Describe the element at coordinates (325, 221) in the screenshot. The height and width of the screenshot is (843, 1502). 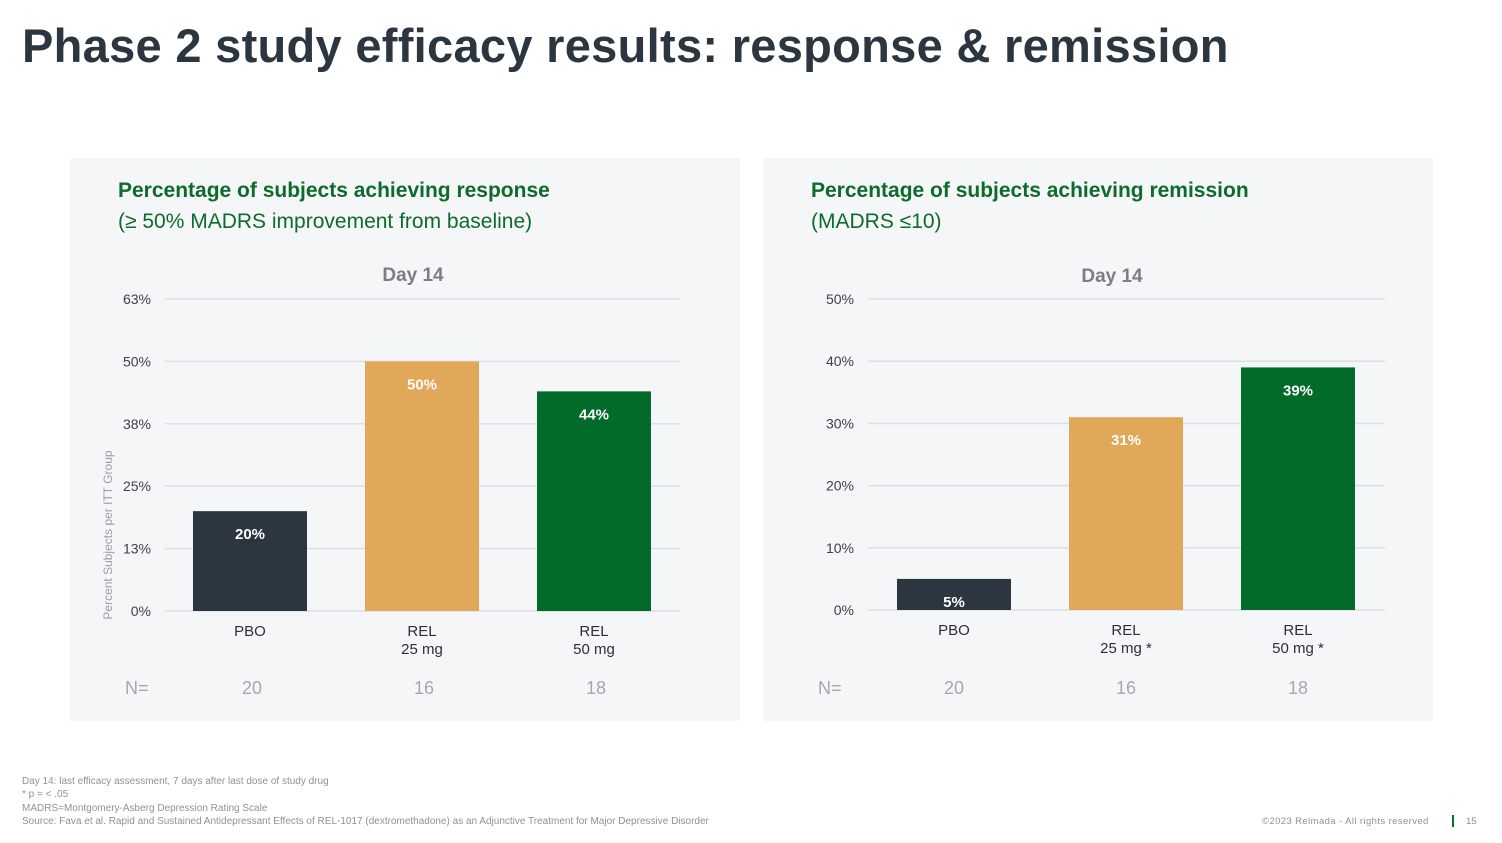
I see `chart-subtitle: (≥ 50% MADRS improvement from baseline)` at that location.